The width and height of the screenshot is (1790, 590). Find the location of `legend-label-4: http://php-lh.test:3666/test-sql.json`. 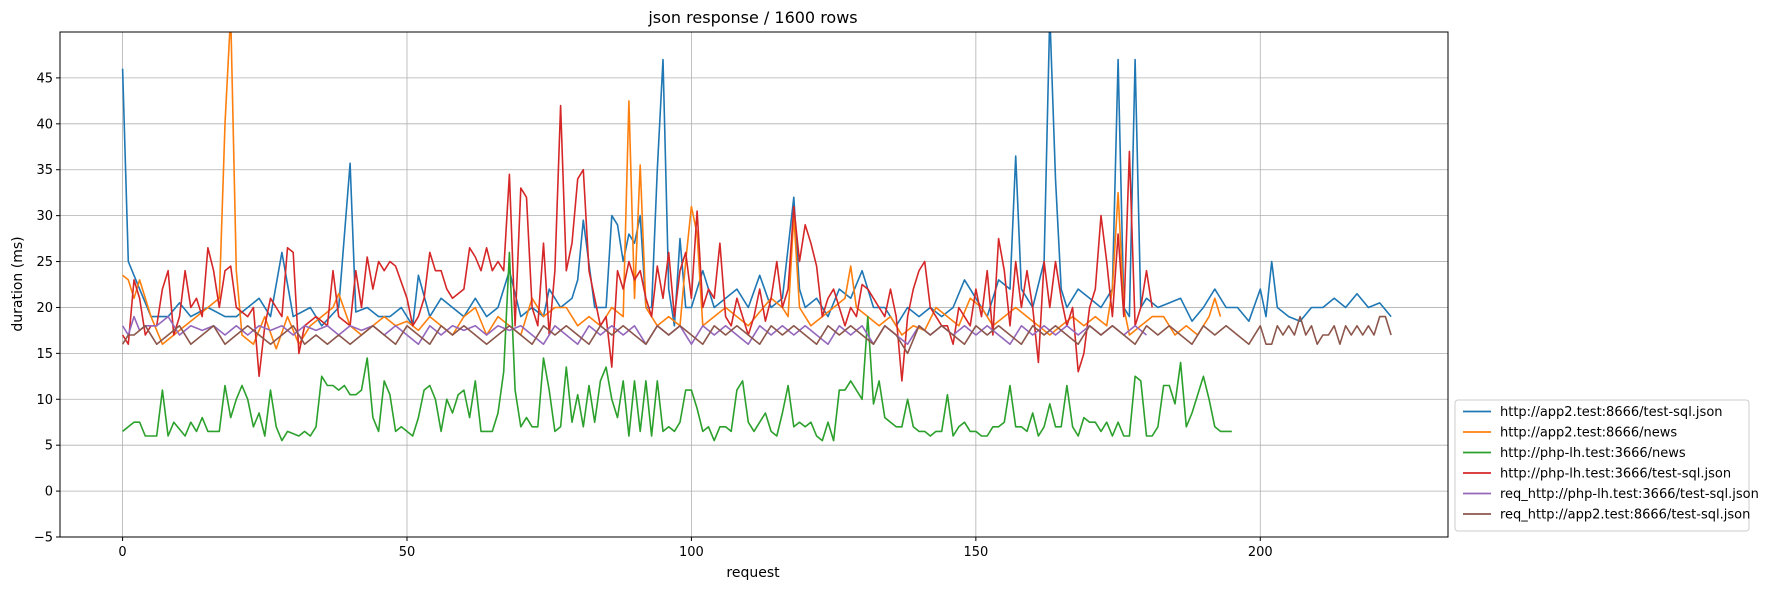

legend-label-4: http://php-lh.test:3666/test-sql.json is located at coordinates (1615, 474).